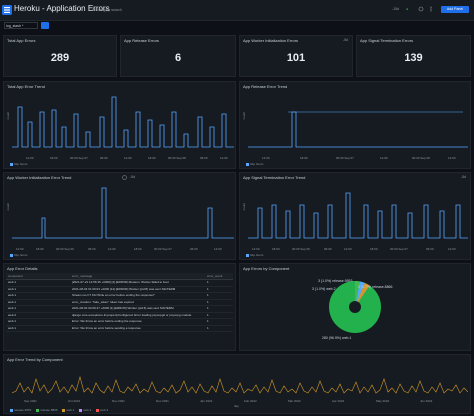 The image size is (474, 416). Describe the element at coordinates (45, 25) in the screenshot. I see `filter-apply-button` at that location.